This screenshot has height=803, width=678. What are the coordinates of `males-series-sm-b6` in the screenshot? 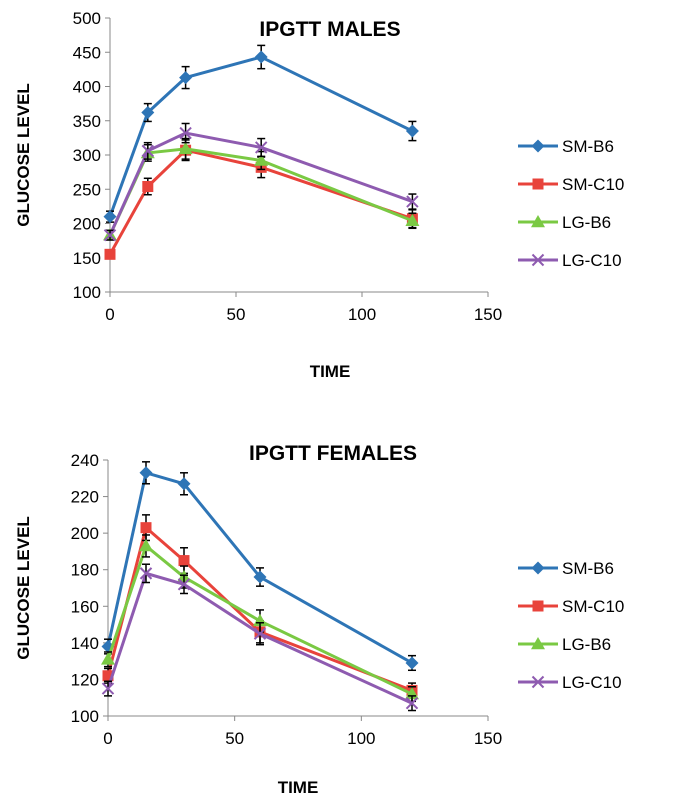 It's located at (261, 134).